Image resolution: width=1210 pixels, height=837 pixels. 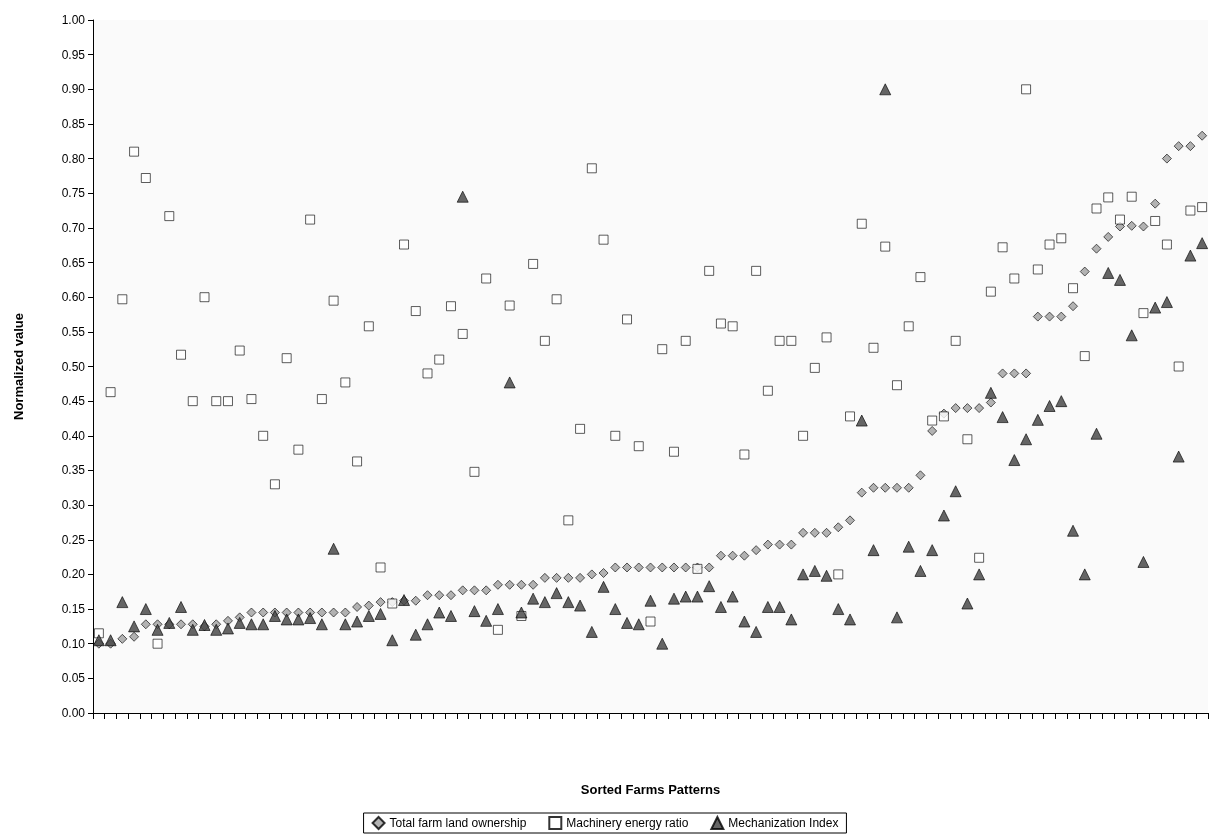 I want to click on y-tick-label: 0.85, so click(x=73, y=123).